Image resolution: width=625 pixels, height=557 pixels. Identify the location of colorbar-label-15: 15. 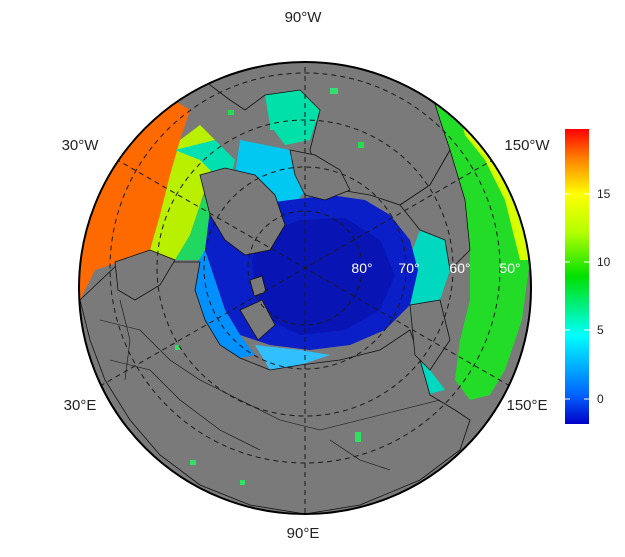
(604, 194).